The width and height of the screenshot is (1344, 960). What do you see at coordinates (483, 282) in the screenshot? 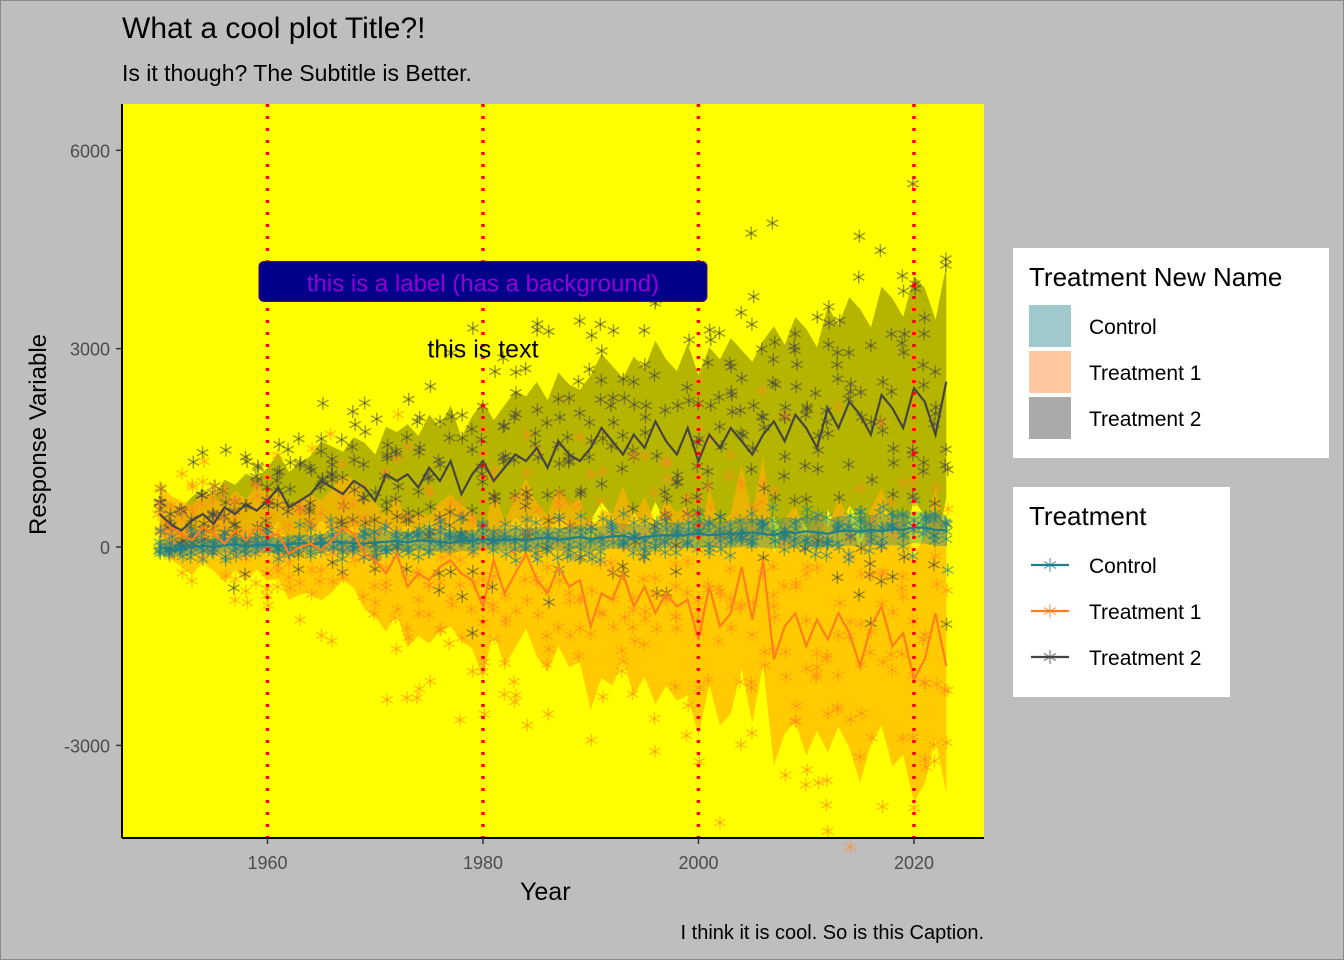
I see `annotation-label-background` at bounding box center [483, 282].